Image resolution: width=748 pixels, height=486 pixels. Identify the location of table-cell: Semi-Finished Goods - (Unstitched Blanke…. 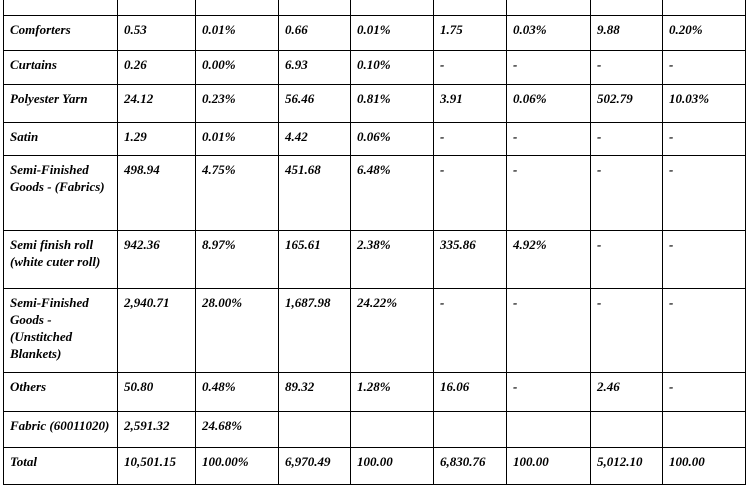
(60, 330).